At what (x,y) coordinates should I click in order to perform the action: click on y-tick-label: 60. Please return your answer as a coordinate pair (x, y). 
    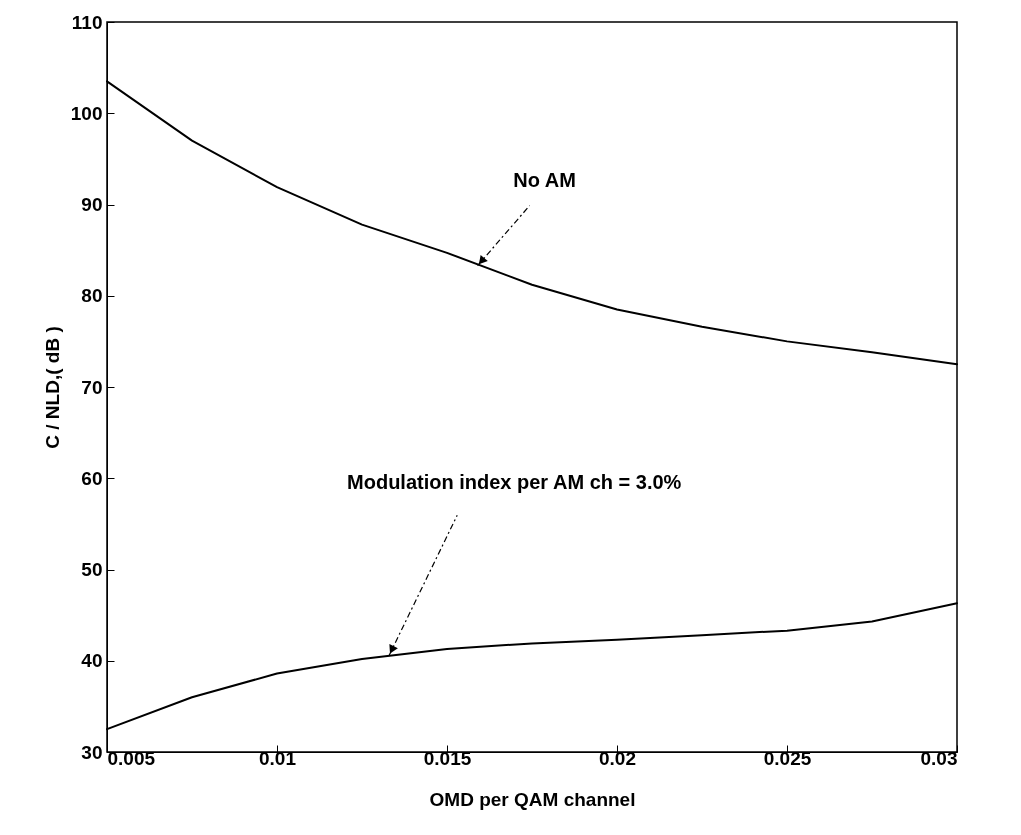
    Looking at the image, I should click on (92, 478).